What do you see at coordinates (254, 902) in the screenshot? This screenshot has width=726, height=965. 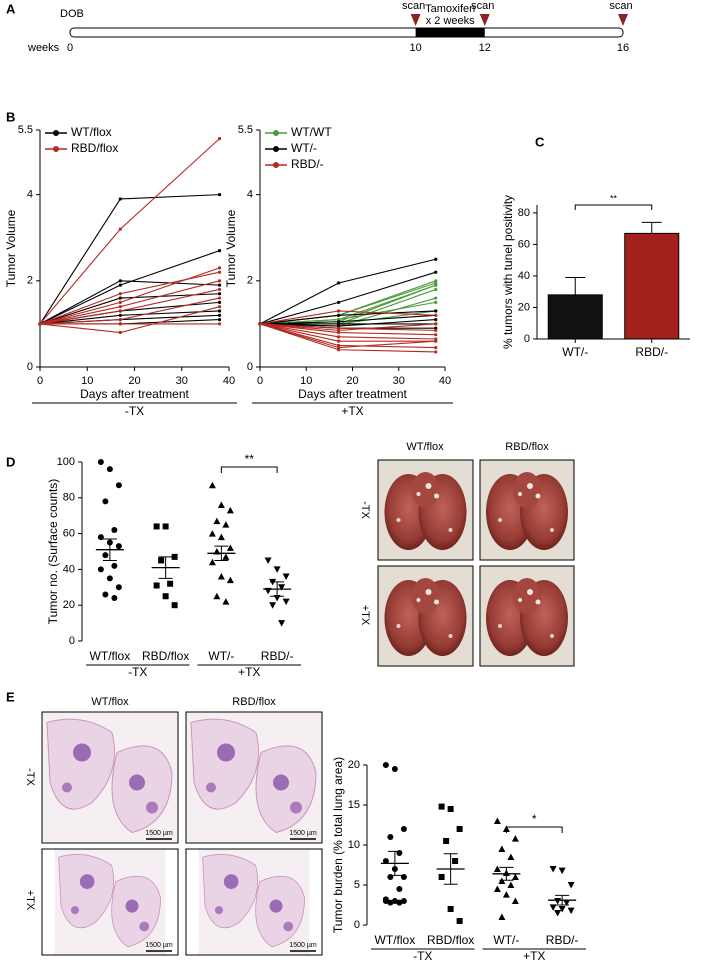 I see `histology-photo` at bounding box center [254, 902].